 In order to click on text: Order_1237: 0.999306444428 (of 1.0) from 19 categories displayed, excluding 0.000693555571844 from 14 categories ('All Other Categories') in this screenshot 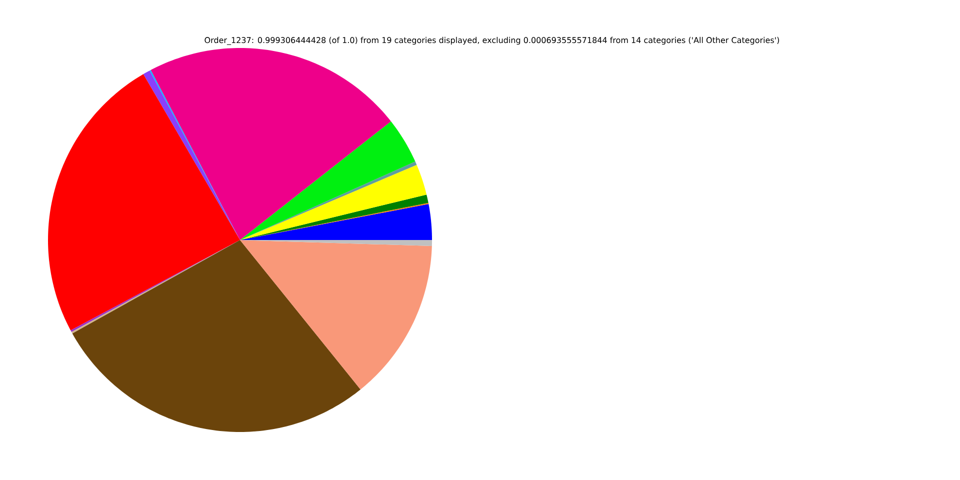, I will do `click(491, 40)`.